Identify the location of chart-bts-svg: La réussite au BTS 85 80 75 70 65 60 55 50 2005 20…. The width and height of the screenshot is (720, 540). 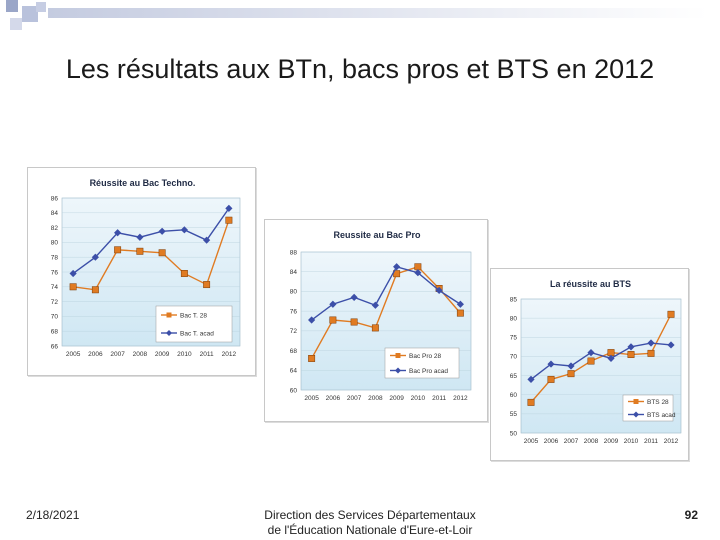
(596, 362).